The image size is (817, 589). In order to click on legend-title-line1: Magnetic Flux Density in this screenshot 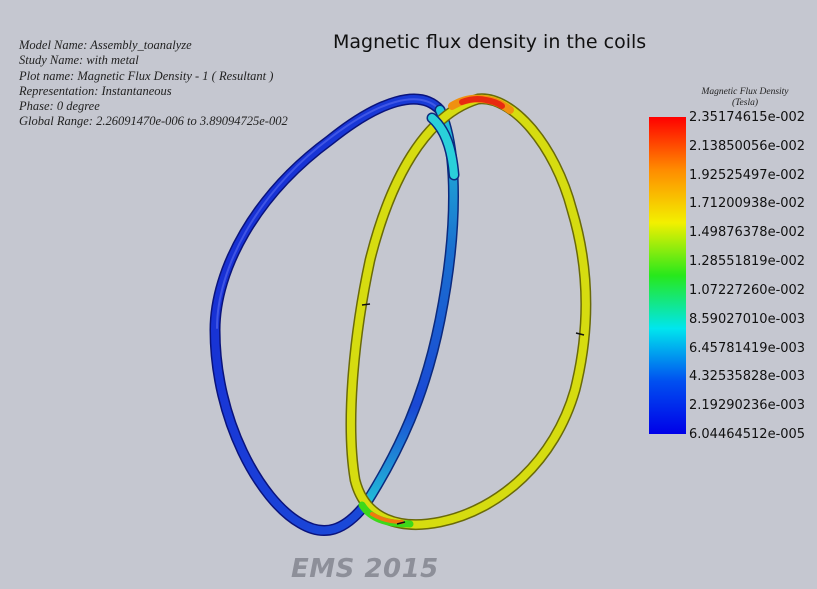, I will do `click(745, 92)`.